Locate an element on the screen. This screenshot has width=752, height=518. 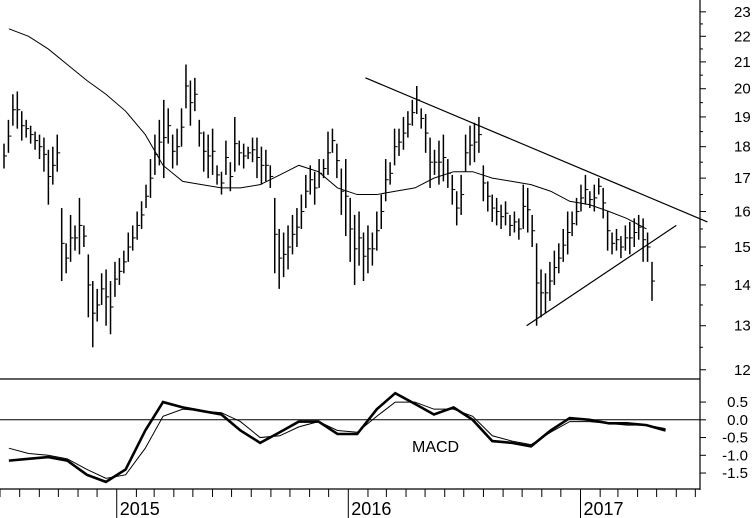
macd-tick-label: -1.5 is located at coordinates (735, 473).